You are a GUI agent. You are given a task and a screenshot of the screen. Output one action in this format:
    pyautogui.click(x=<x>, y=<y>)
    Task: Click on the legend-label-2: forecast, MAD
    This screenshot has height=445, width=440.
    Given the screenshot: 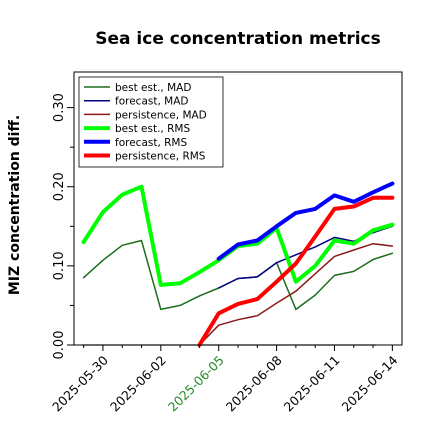 What is the action you would take?
    pyautogui.click(x=151, y=102)
    